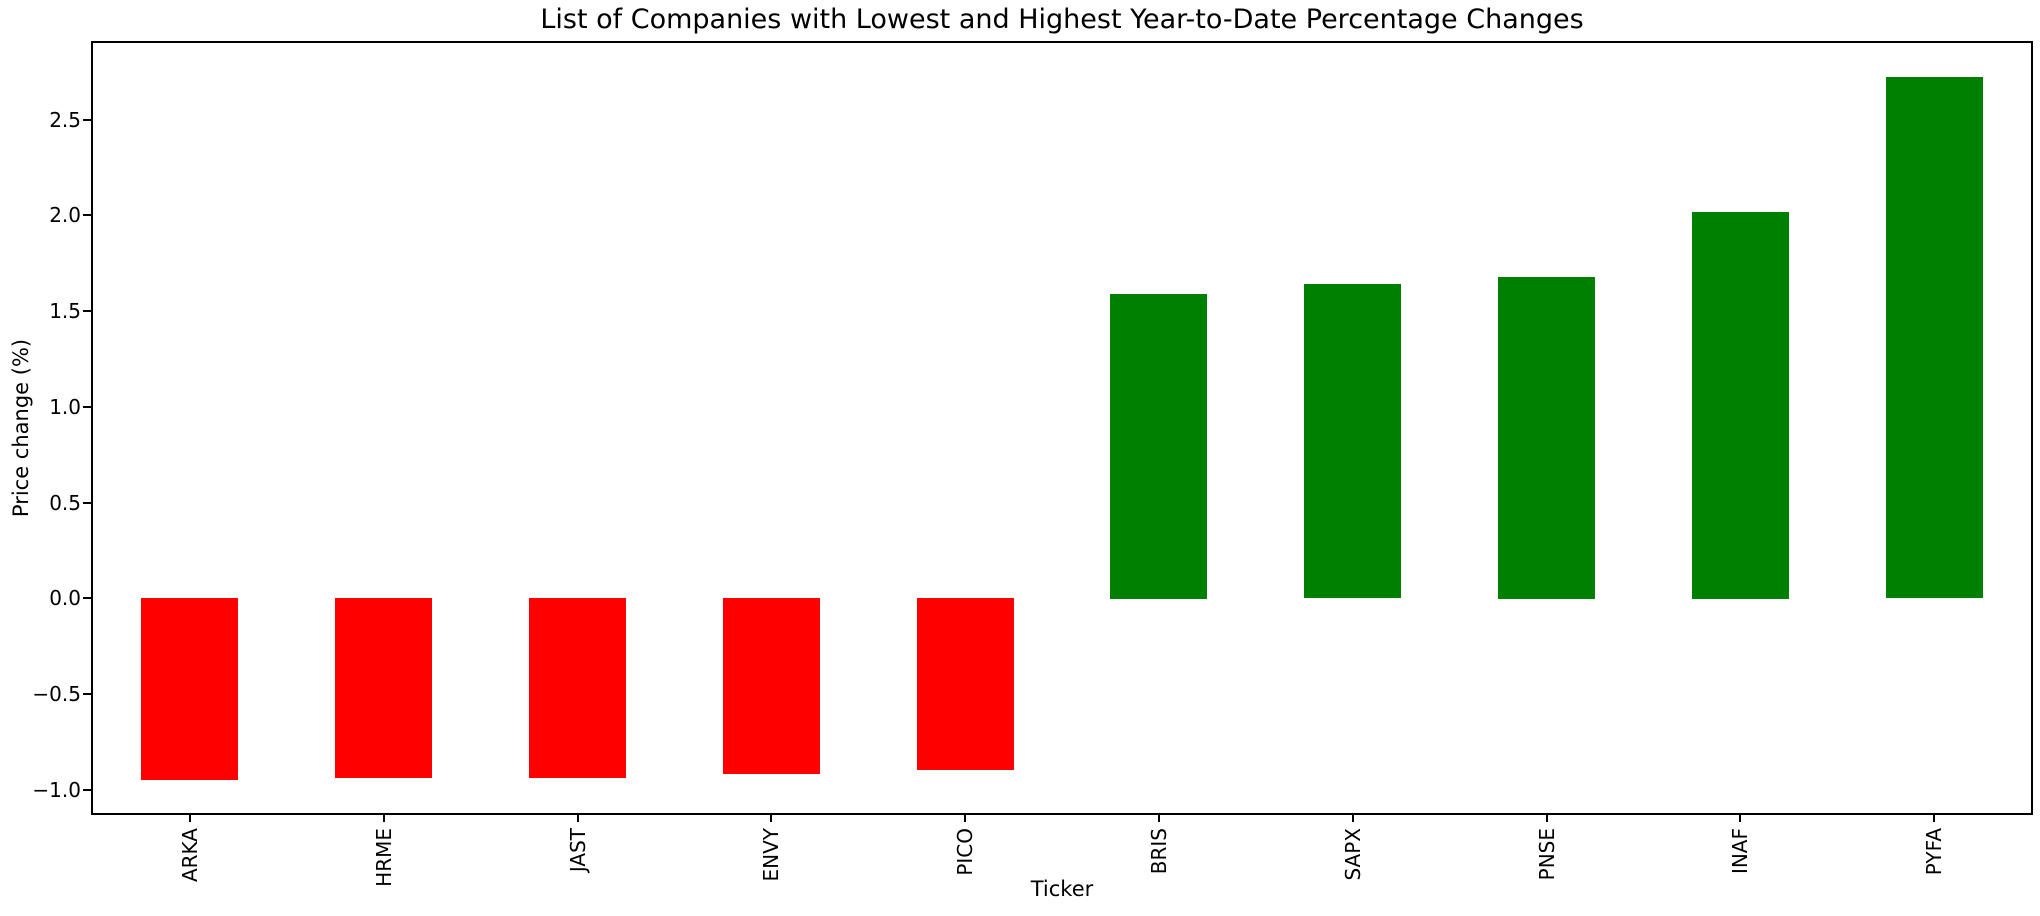 This screenshot has width=2040, height=916. What do you see at coordinates (65, 598) in the screenshot?
I see `y-tick-label-0.0: 0.0` at bounding box center [65, 598].